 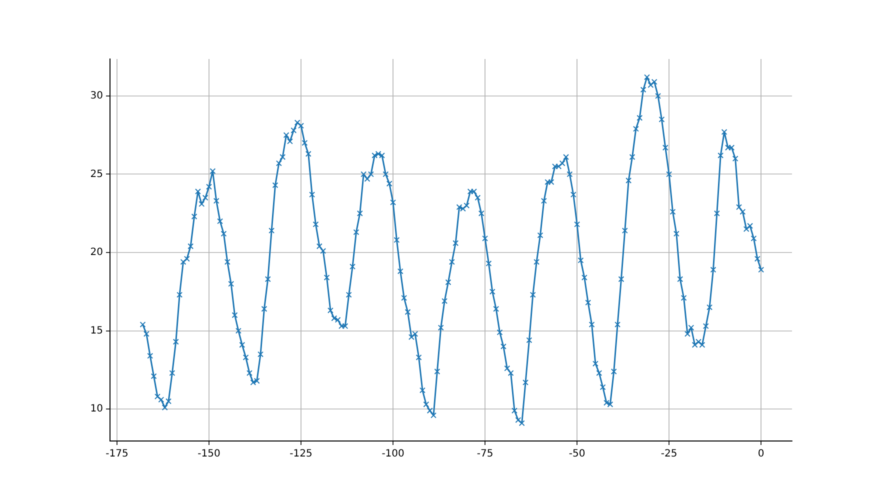 I want to click on y-tick-label: 20, so click(x=96, y=252).